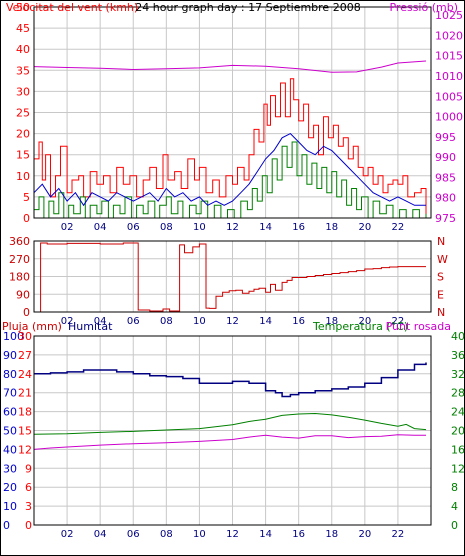  Describe the element at coordinates (458, 449) in the screenshot. I see `panel-2-right-tick-16: 16` at that location.